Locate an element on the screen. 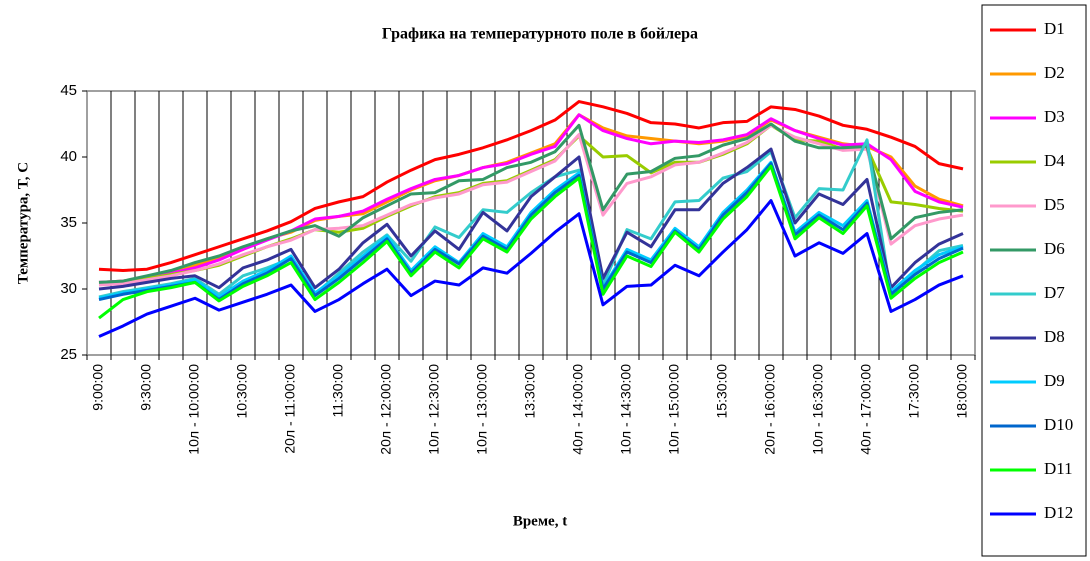 This screenshot has width=1090, height=561. legend-label: D5 is located at coordinates (1054, 204).